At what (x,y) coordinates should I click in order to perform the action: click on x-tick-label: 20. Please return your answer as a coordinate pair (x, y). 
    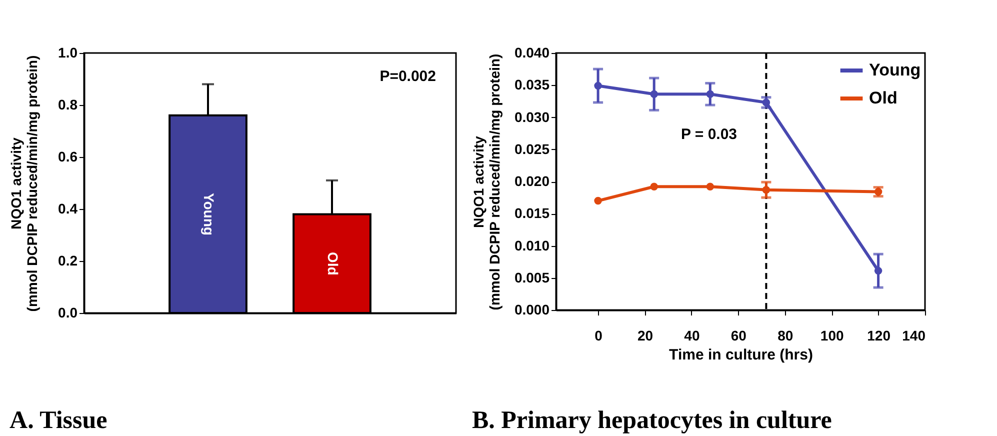
    Looking at the image, I should click on (645, 336).